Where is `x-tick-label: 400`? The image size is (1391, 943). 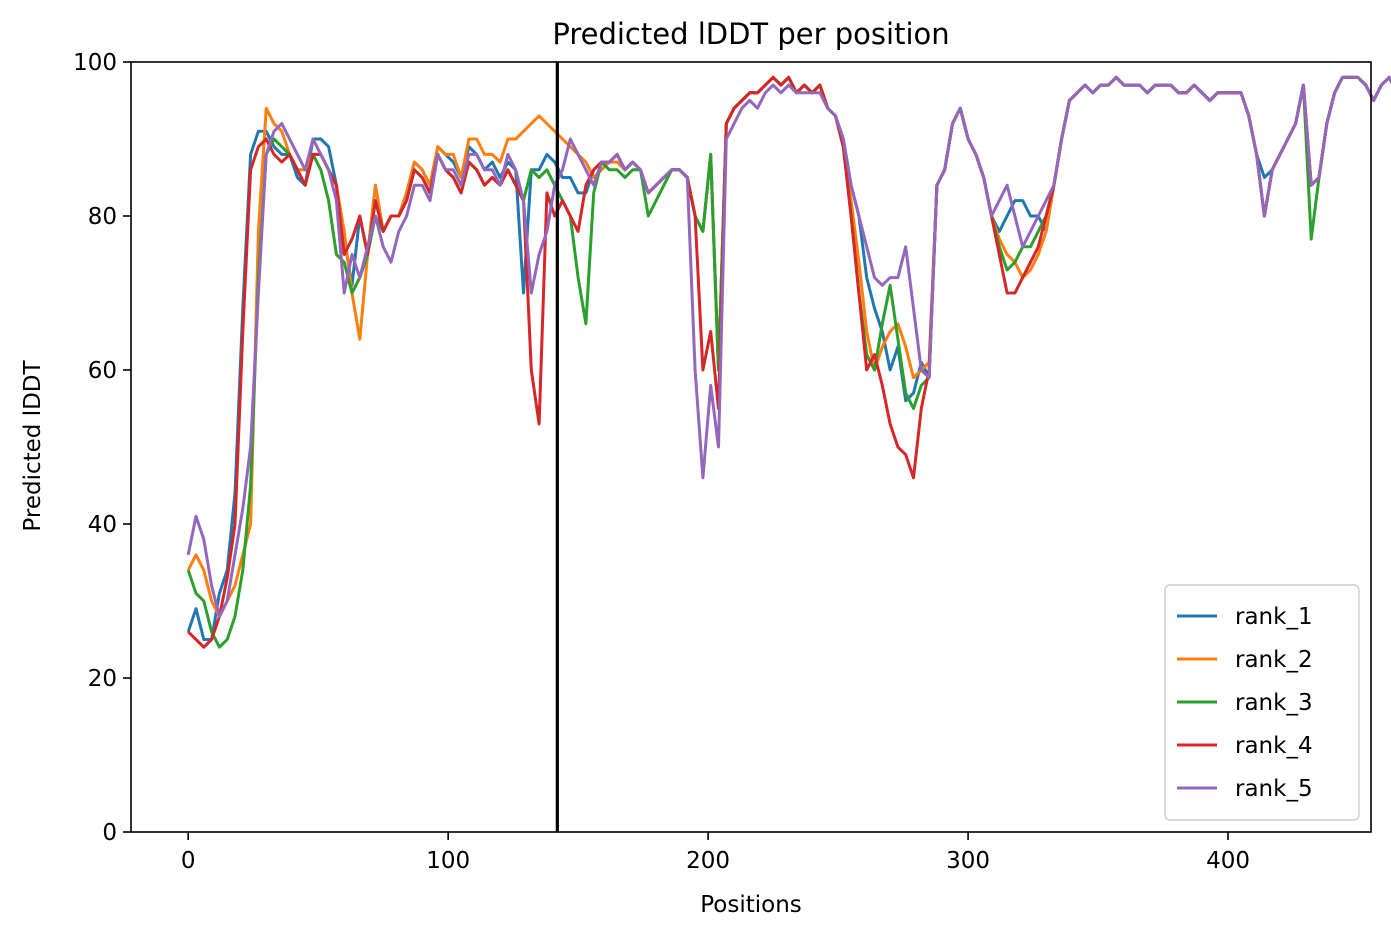
x-tick-label: 400 is located at coordinates (1228, 861).